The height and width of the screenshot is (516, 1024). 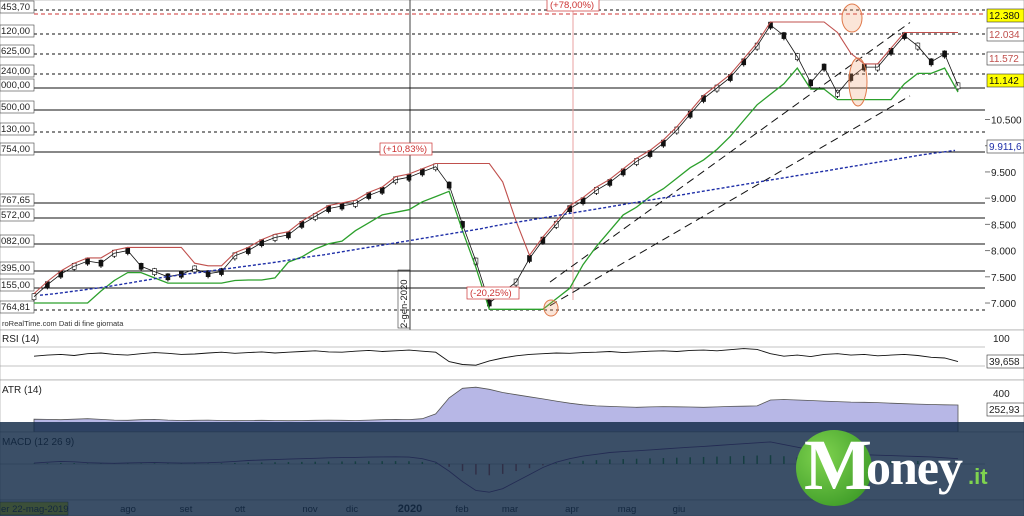 I want to click on level-label: 764,81, so click(x=15, y=307).